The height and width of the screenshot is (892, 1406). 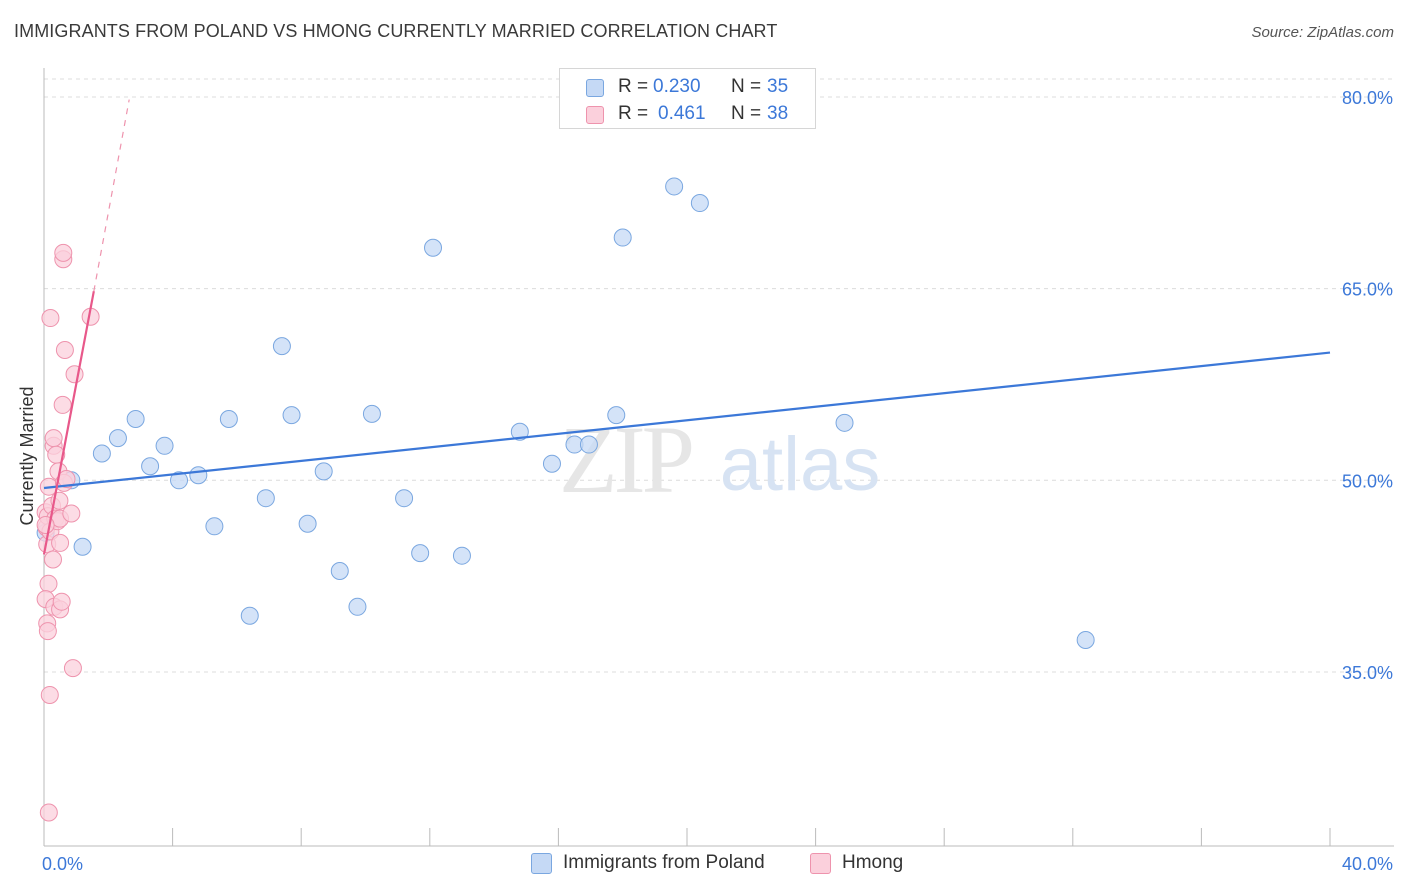 I want to click on poland-swatch-icon, so click(x=595, y=88).